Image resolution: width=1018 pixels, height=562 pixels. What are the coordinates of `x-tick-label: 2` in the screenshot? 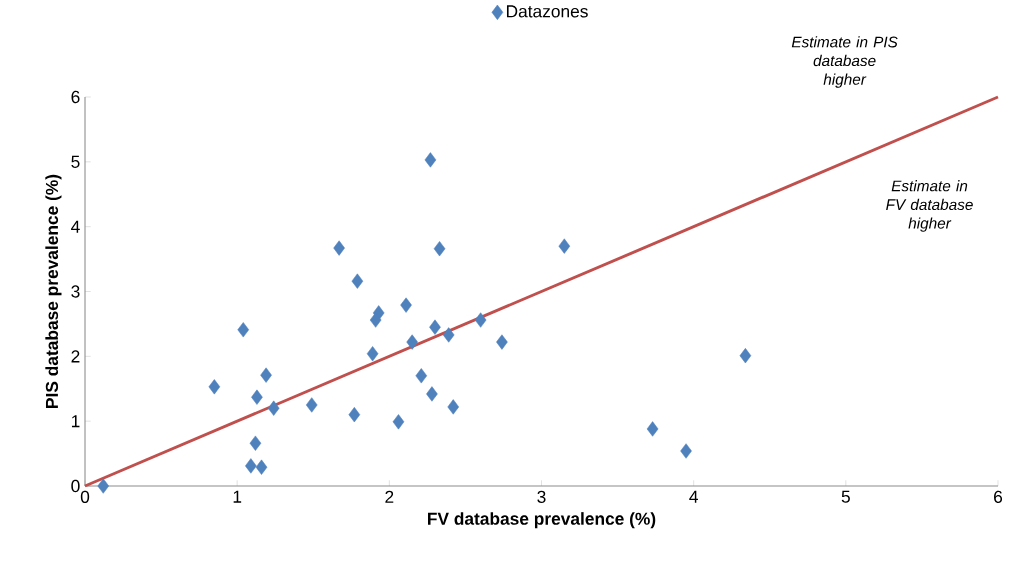 It's located at (389, 496).